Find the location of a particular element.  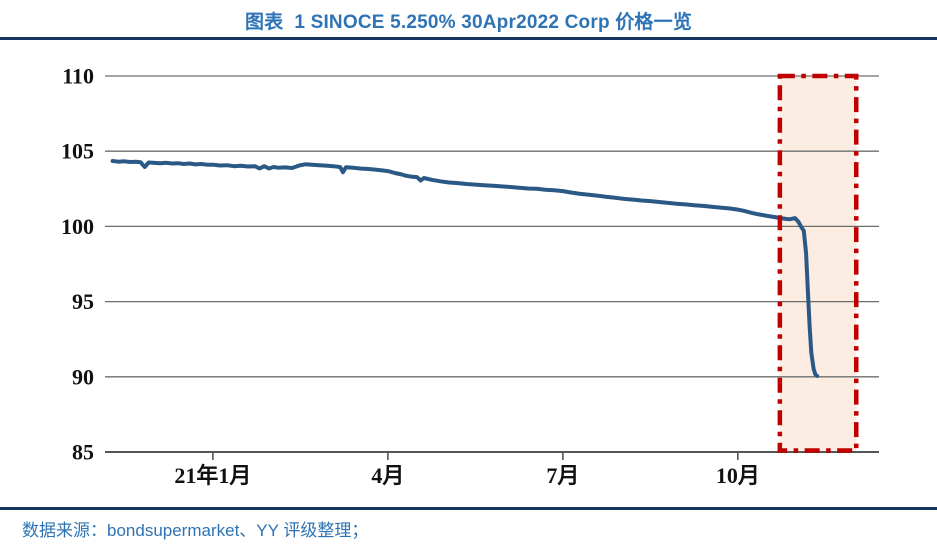

x-tick-label: 10月 is located at coordinates (738, 475).